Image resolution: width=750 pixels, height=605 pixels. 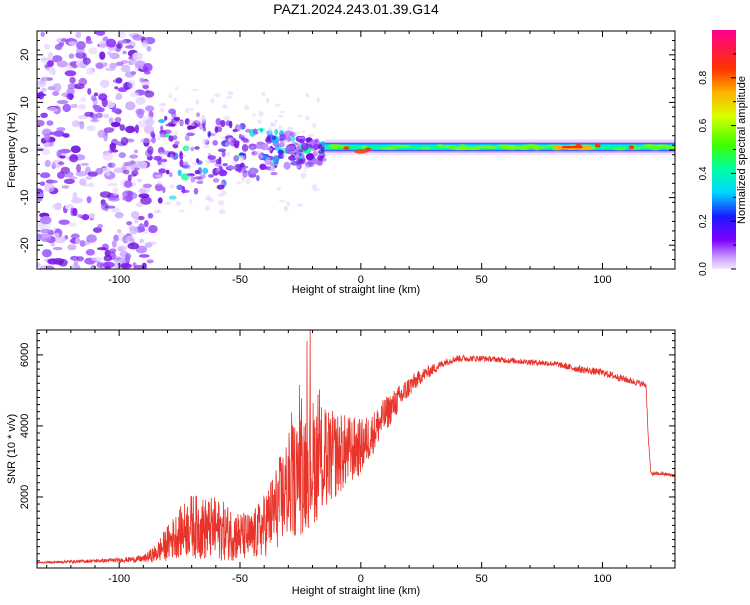 What do you see at coordinates (119, 280) in the screenshot?
I see `spectrogram-xtick-label: -100` at bounding box center [119, 280].